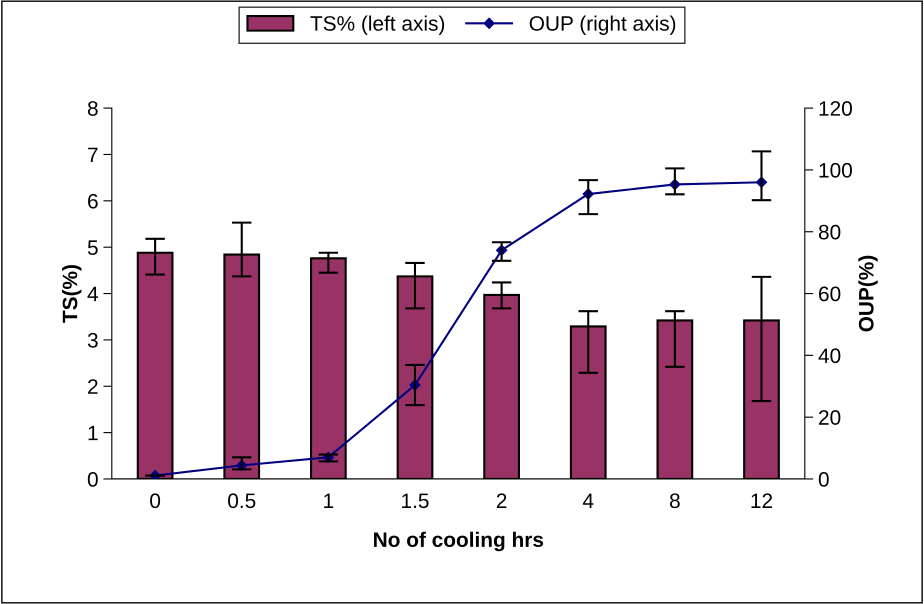 This screenshot has width=924, height=604. Describe the element at coordinates (93, 479) in the screenshot. I see `y-tick-label: 0` at that location.